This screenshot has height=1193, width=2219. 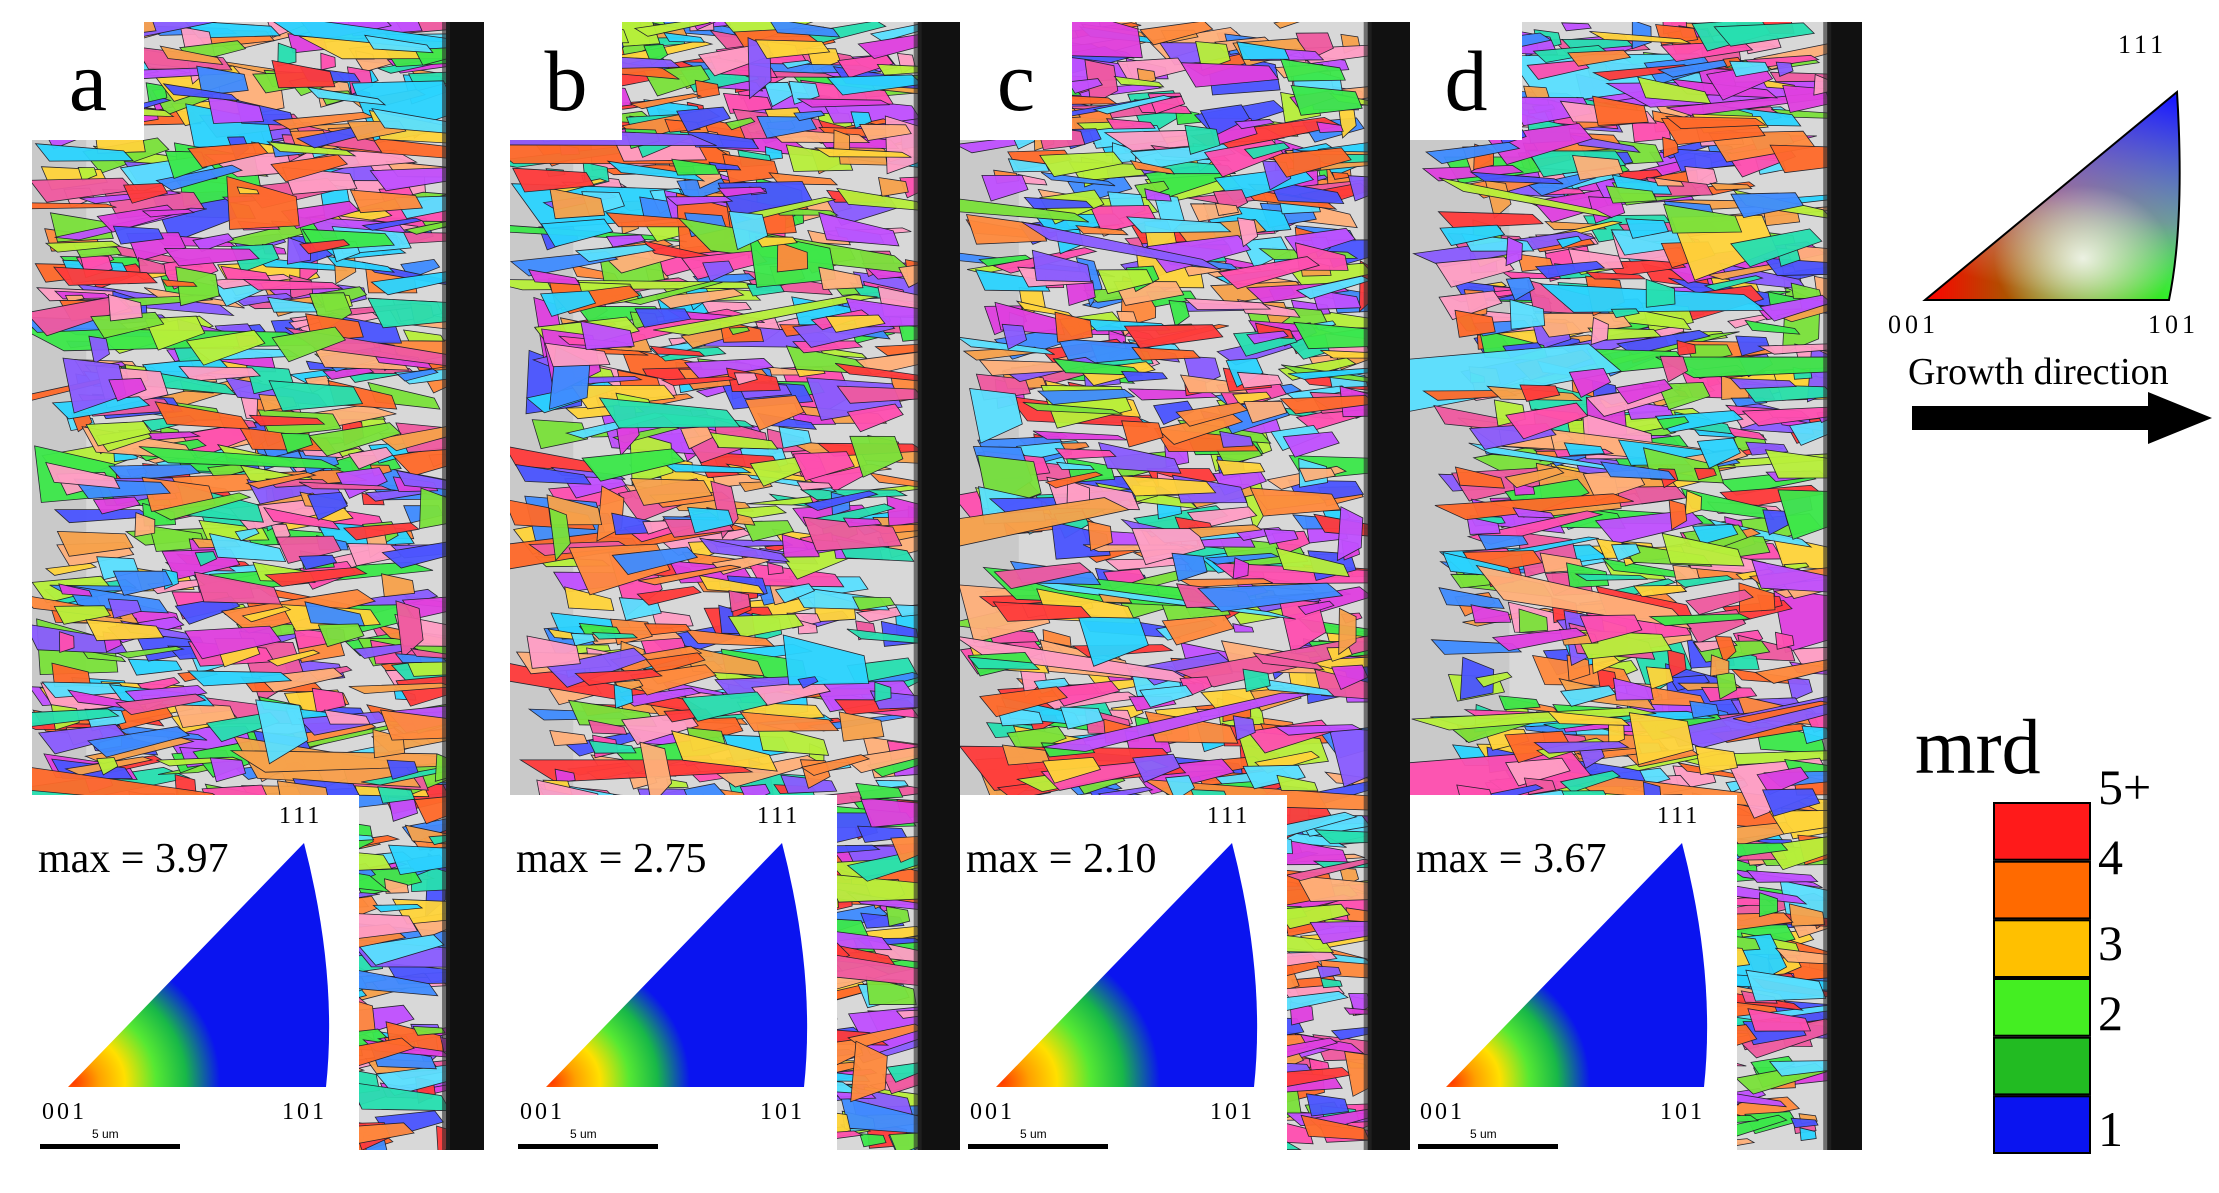 What do you see at coordinates (1229, 816) in the screenshot?
I see `pole-111-label-c: 111` at bounding box center [1229, 816].